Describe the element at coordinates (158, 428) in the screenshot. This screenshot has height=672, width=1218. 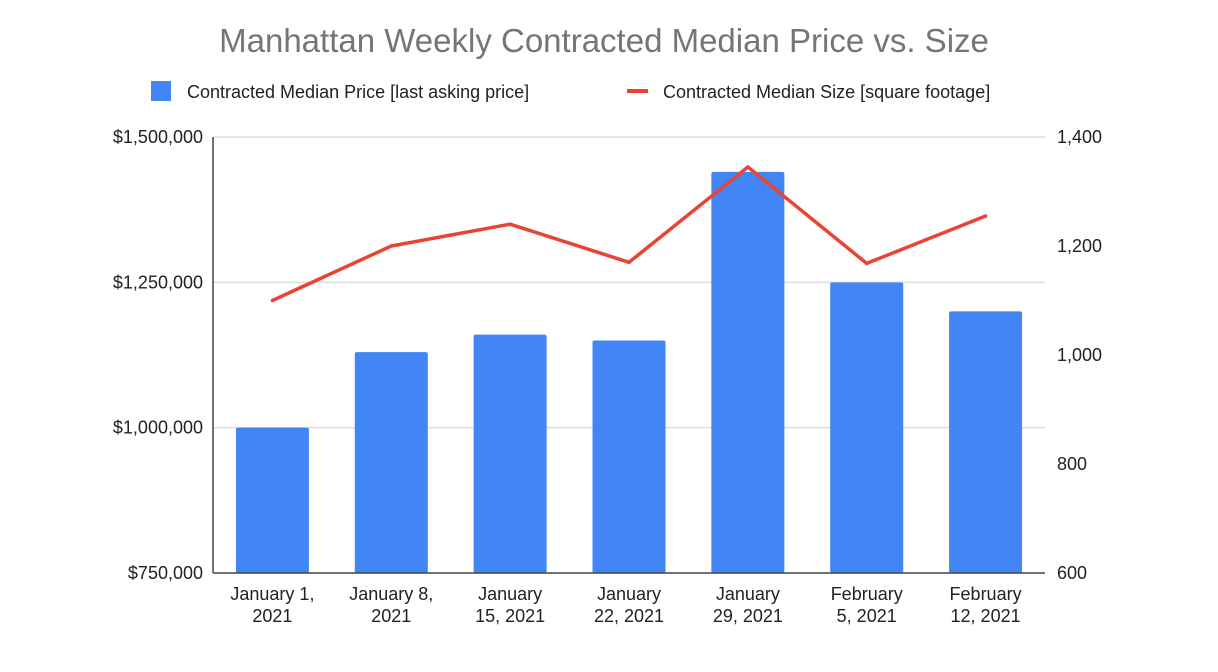
I see `left-tick-label: $1,000,000` at that location.